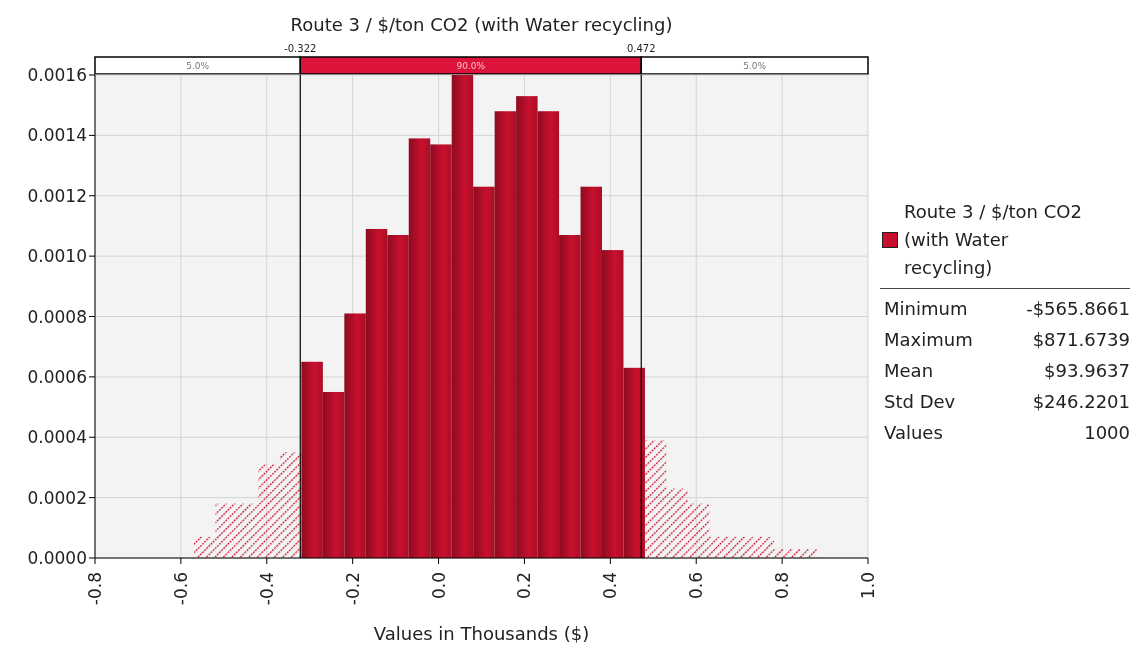  Describe the element at coordinates (641, 48) in the screenshot. I see `ref-line-label: 0.472` at that location.